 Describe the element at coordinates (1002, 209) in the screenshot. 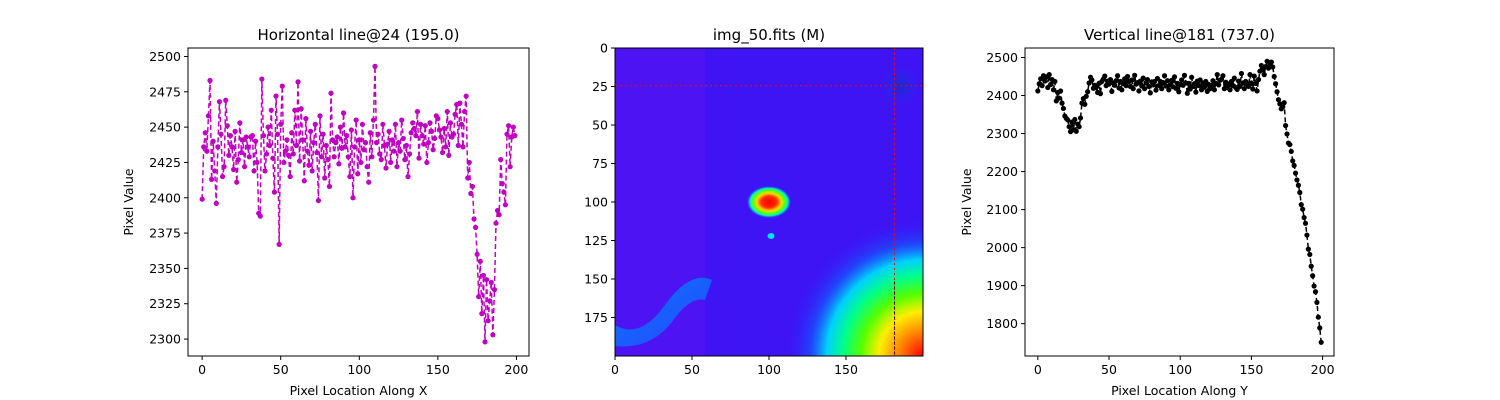

I see `vertical-profile-ytick-label: 2100` at that location.